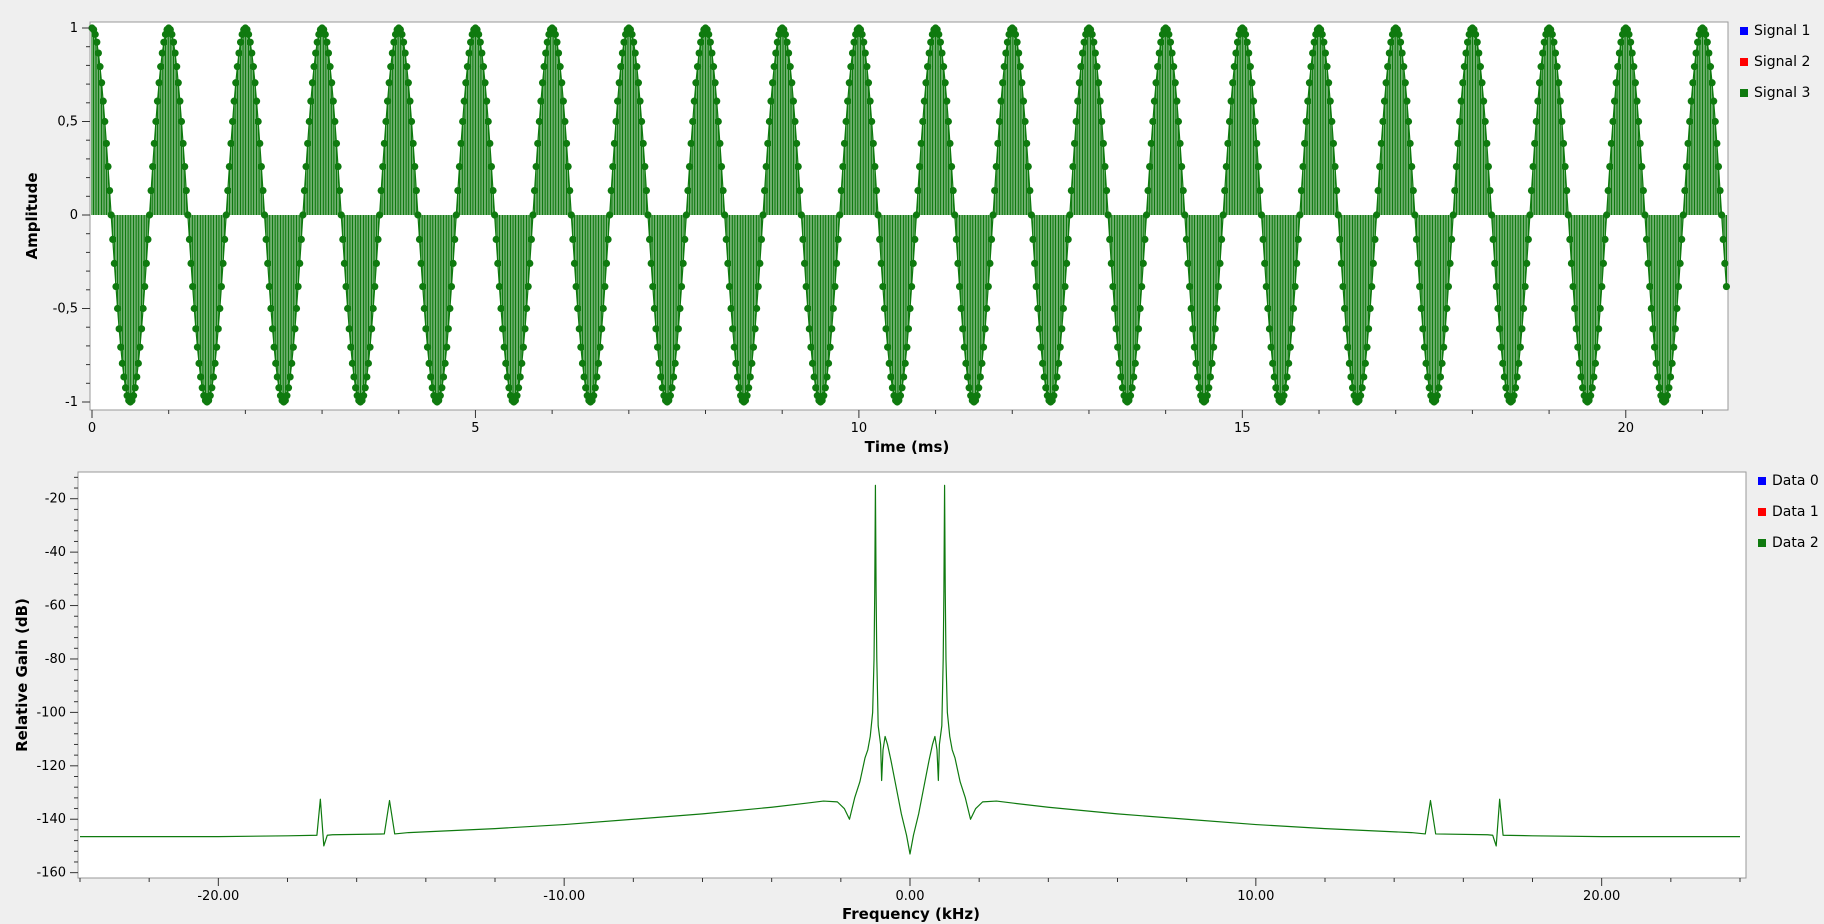 Image resolution: width=1824 pixels, height=924 pixels. I want to click on y-tick-label: -120, so click(51, 766).